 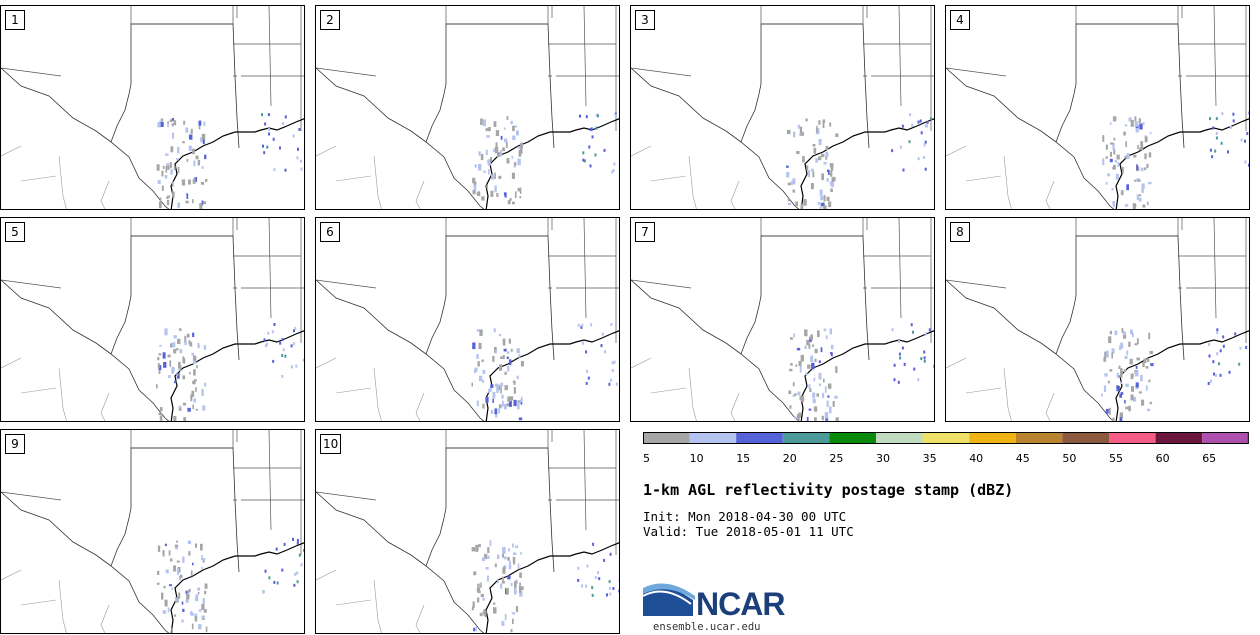 What do you see at coordinates (1000, 177) in the screenshot?
I see `mexico-border` at bounding box center [1000, 177].